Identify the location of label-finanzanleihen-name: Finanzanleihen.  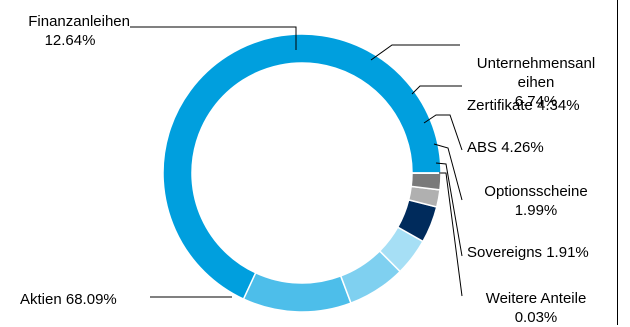
(70, 21).